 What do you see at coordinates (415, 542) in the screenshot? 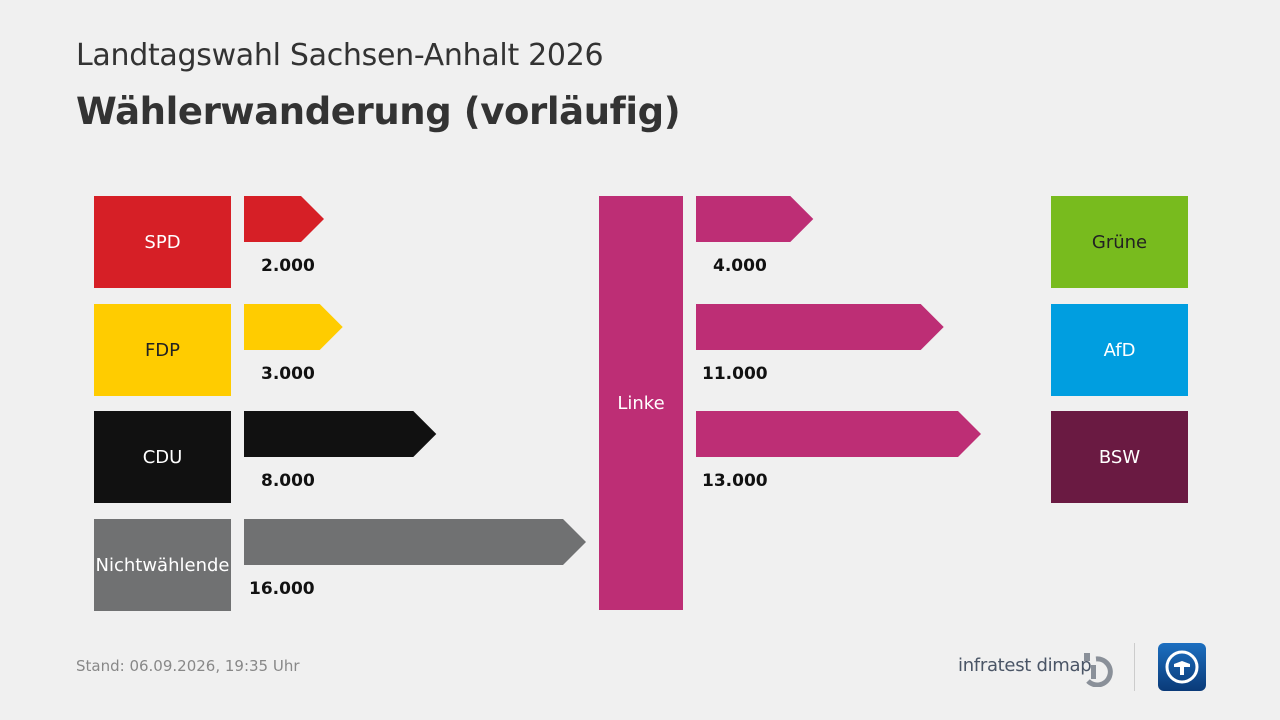
I see `inflow-arrow-nichtwaehlende` at bounding box center [415, 542].